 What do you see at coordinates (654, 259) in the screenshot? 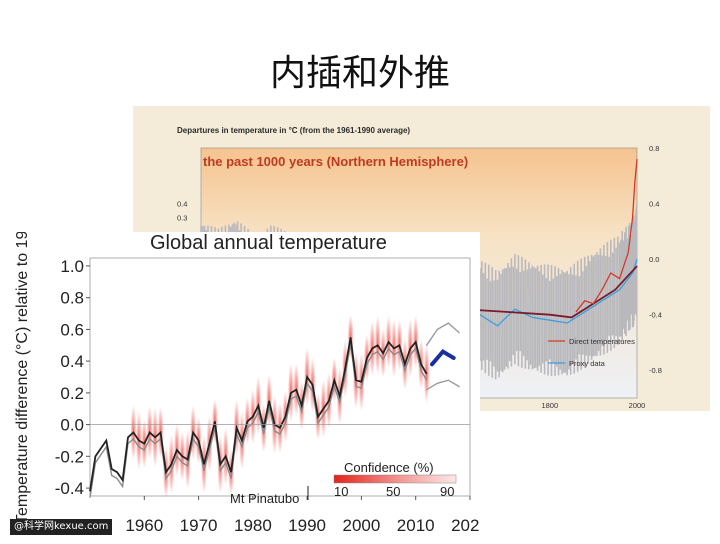
I see `back-y-tick-label-right: 0.0` at bounding box center [654, 259].